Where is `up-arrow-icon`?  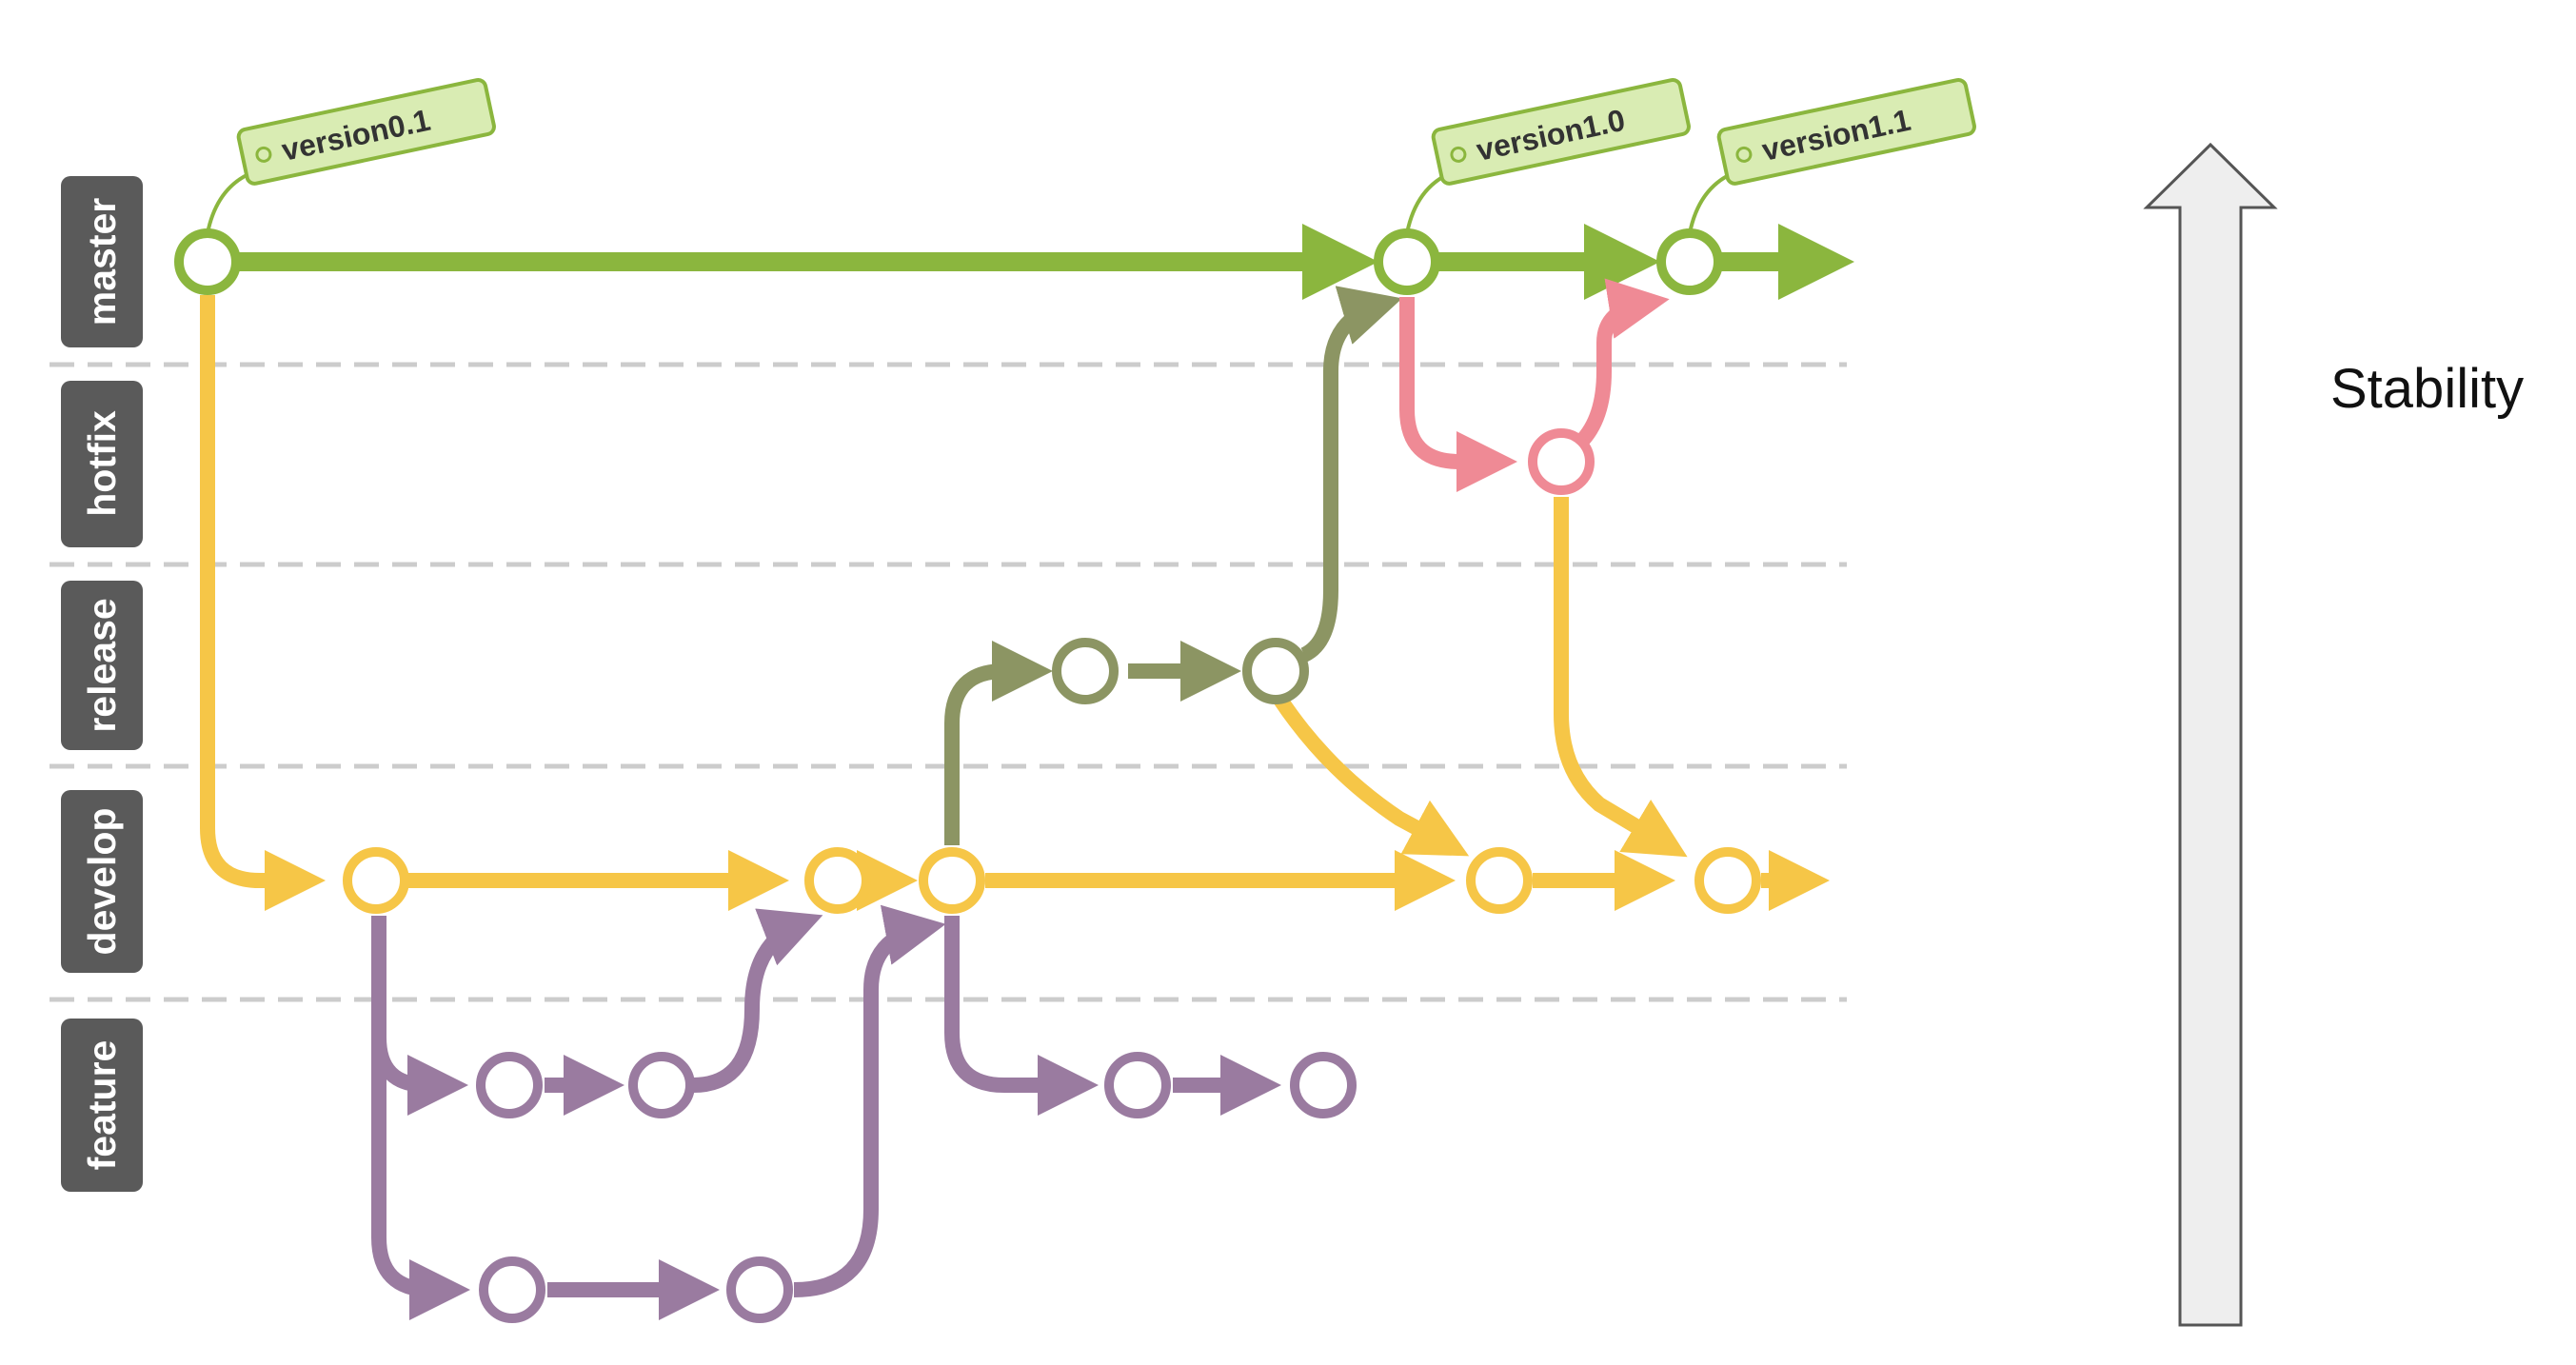
up-arrow-icon is located at coordinates (2210, 734).